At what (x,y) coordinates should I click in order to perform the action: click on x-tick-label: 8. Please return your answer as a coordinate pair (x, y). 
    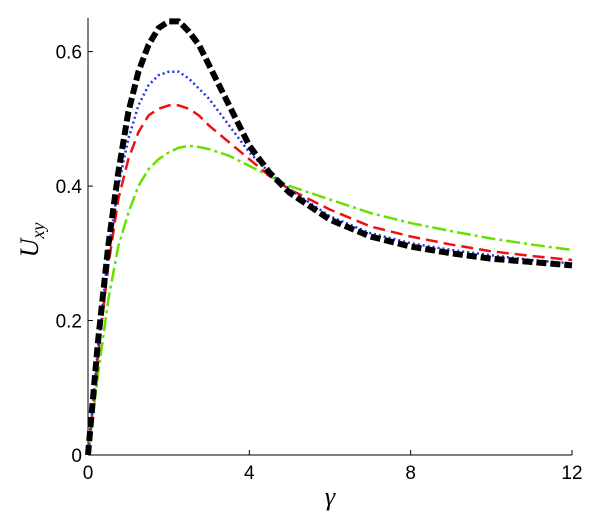
    Looking at the image, I should click on (410, 473).